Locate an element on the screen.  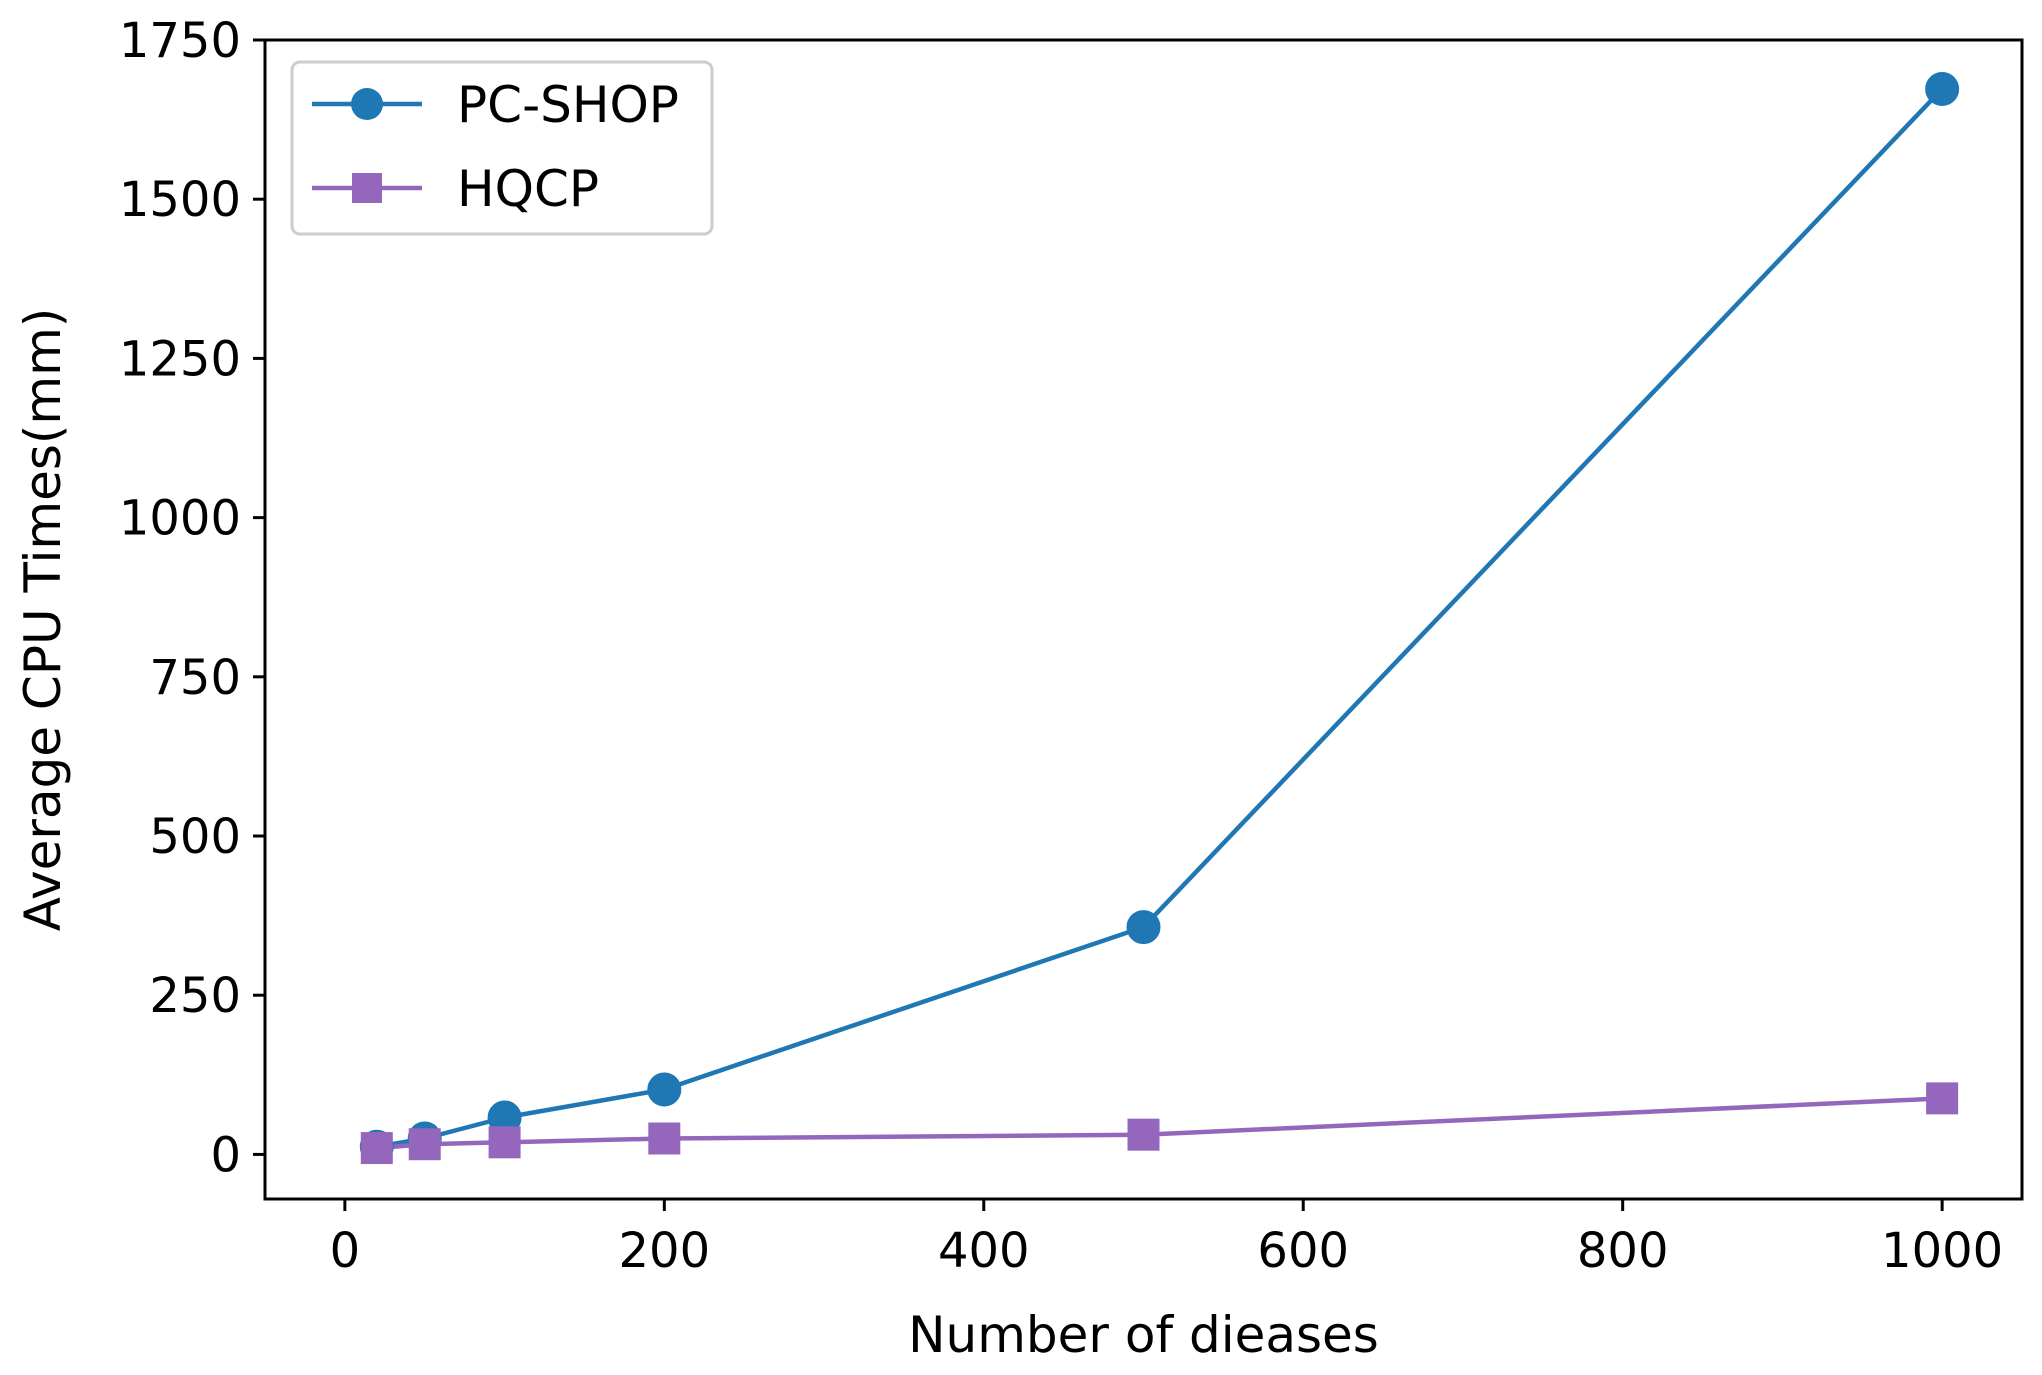
y-tick-label: 1250 is located at coordinates (180, 359).